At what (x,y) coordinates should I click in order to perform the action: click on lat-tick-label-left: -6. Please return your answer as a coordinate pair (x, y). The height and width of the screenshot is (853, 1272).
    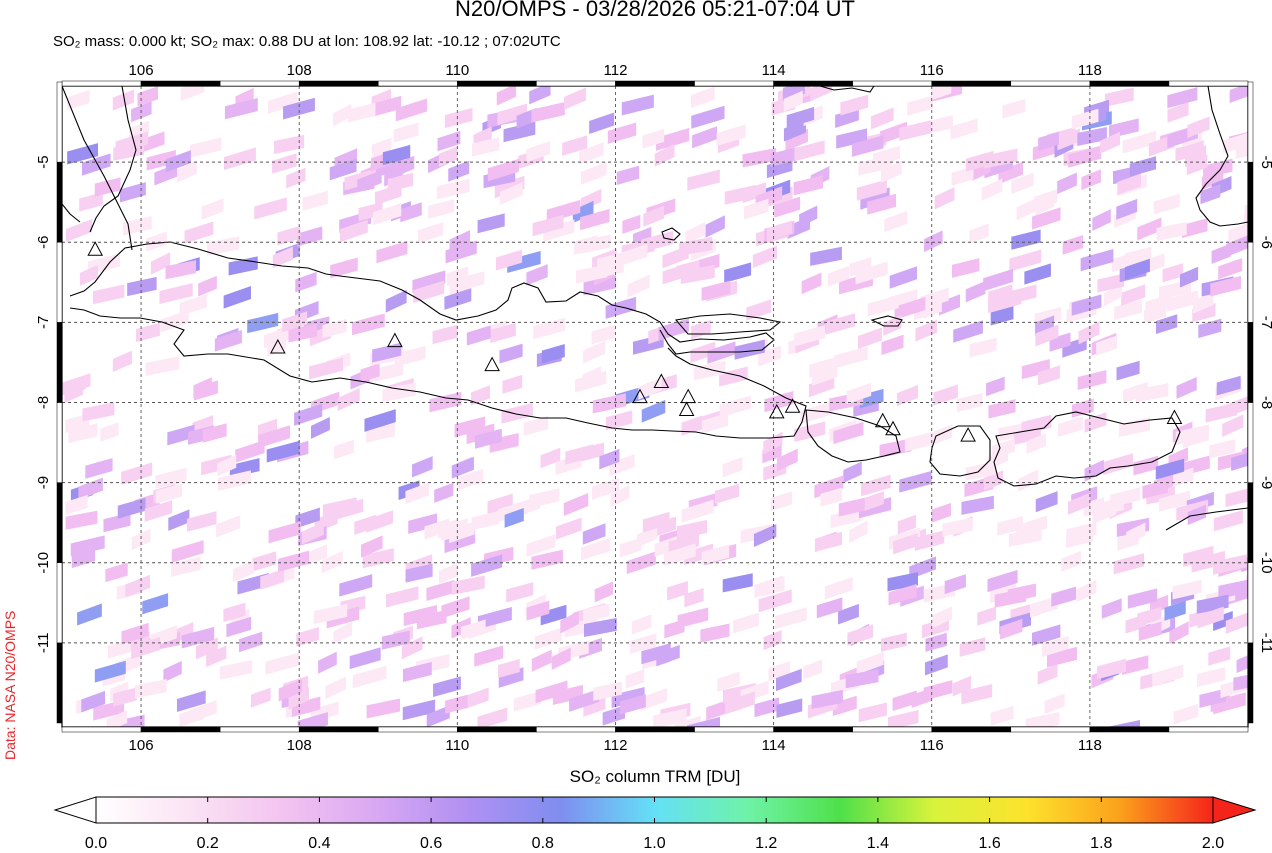
    Looking at the image, I should click on (43, 242).